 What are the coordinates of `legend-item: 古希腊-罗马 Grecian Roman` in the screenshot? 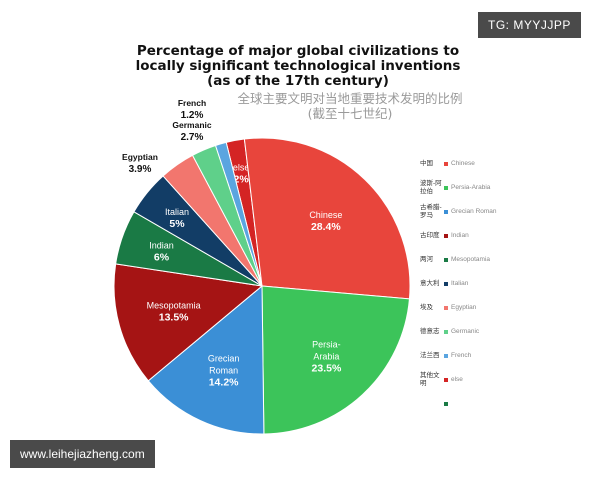 It's located at (460, 212).